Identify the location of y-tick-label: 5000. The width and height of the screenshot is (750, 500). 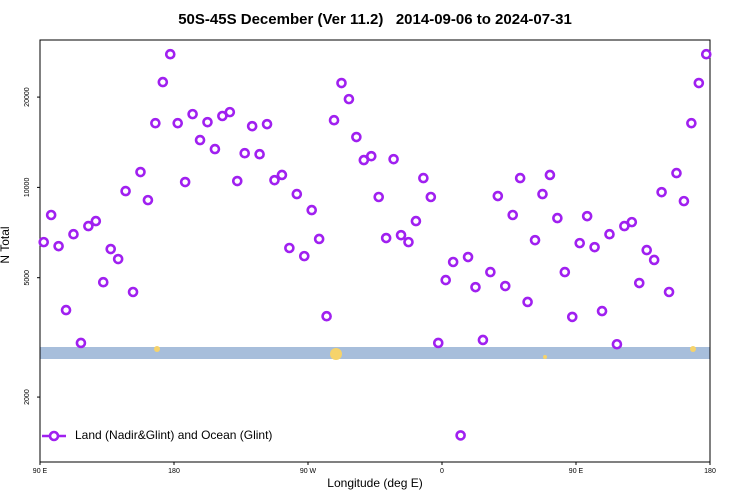
(27, 278).